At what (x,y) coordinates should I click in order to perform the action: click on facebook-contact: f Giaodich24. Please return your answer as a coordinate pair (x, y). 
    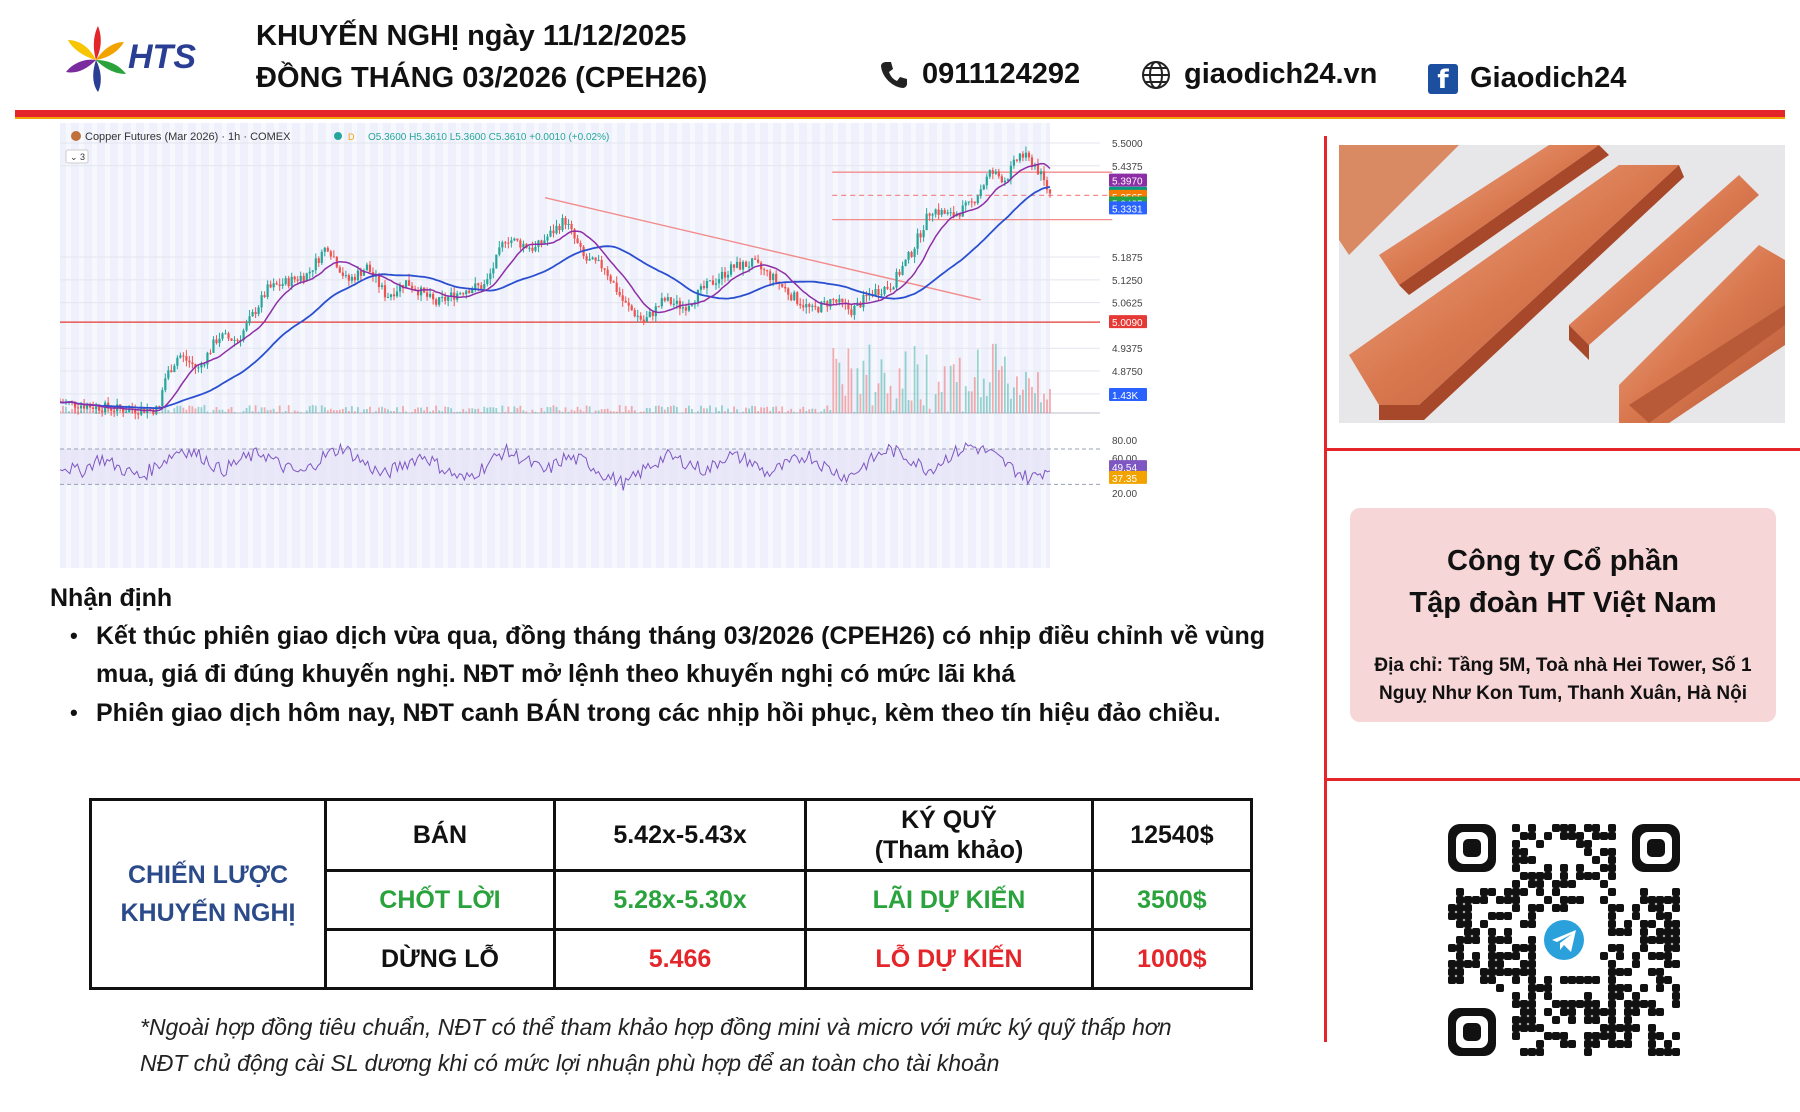
    Looking at the image, I should click on (1527, 78).